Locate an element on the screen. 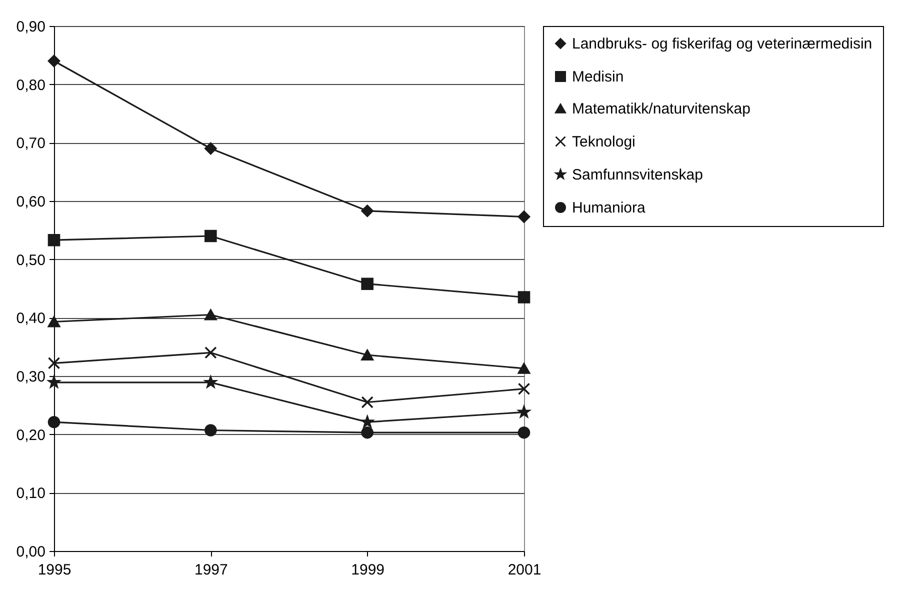  x-tick-label: 1995 is located at coordinates (55, 570).